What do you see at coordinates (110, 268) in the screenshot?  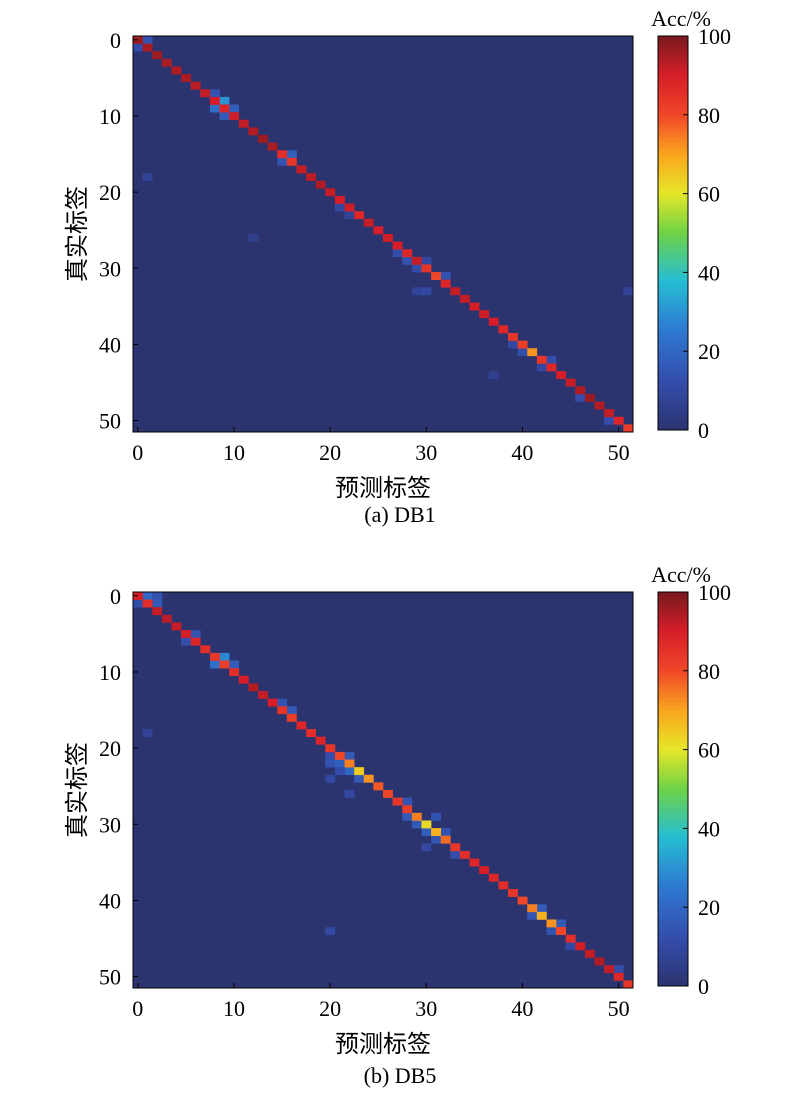 I see `y-tick-label: 30` at bounding box center [110, 268].